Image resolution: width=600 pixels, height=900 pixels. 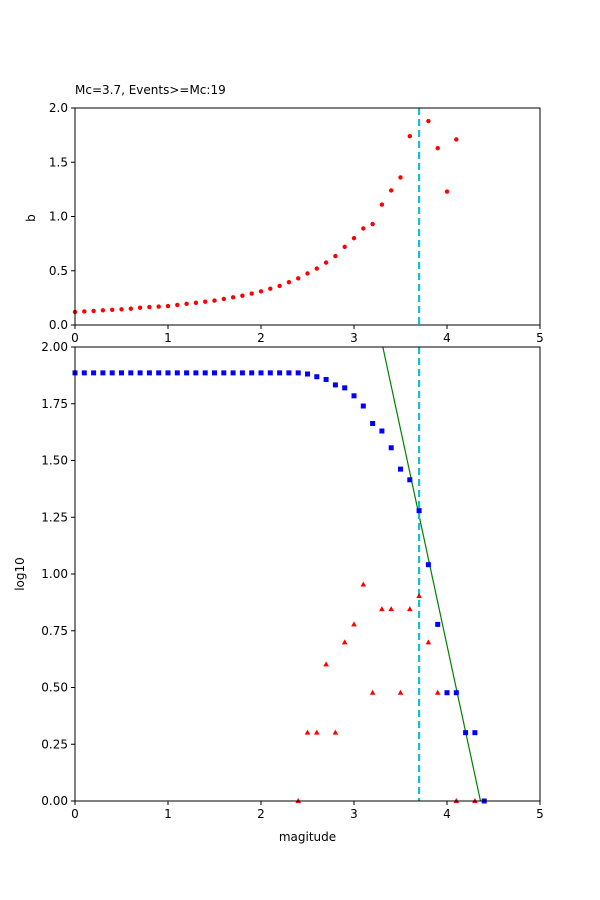 I want to click on fit-line, so click(x=432, y=574).